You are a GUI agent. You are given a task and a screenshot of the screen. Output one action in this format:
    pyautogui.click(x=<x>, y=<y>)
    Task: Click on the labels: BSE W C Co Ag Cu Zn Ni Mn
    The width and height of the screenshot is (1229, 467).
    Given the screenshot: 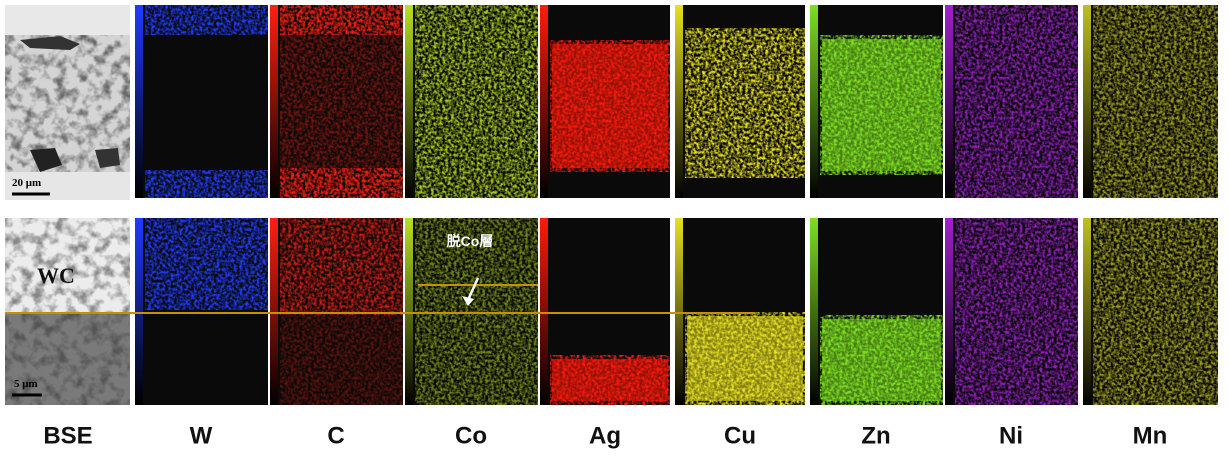 What is the action you would take?
    pyautogui.click(x=605, y=435)
    